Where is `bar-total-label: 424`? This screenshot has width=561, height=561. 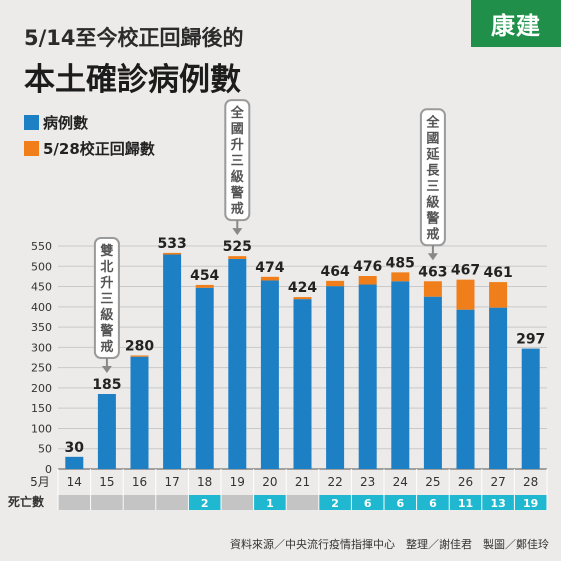
bar-total-label: 424 is located at coordinates (302, 288).